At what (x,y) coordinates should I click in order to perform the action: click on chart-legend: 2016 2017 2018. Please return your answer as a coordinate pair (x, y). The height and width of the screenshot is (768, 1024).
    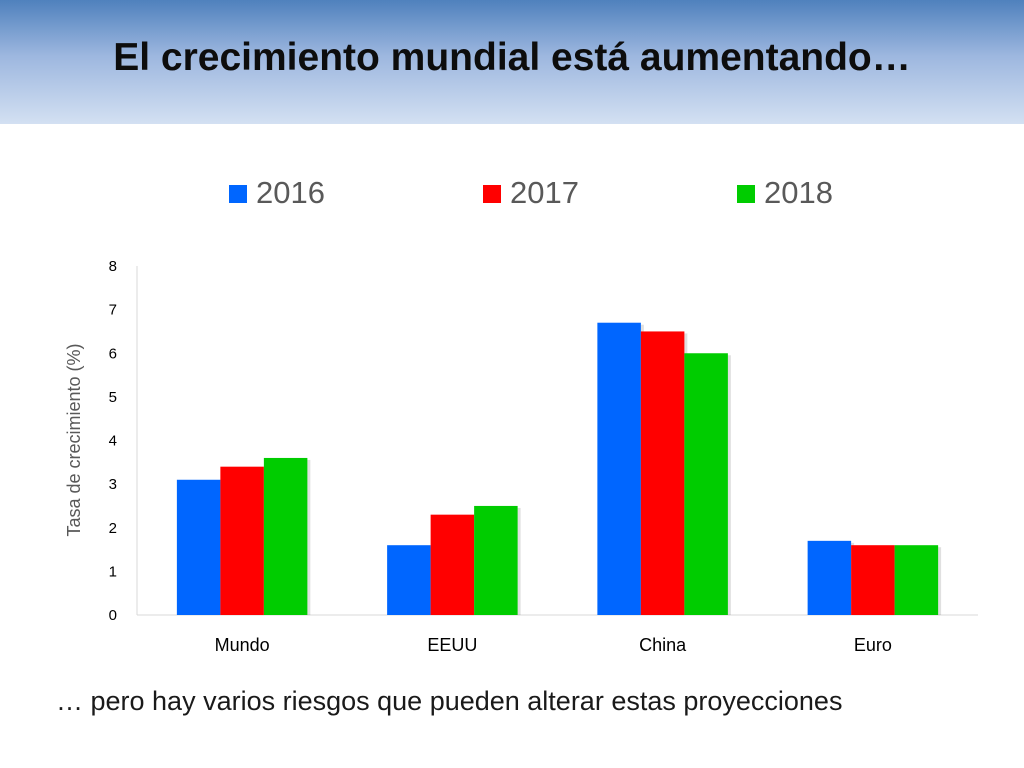
    Looking at the image, I should click on (512, 194).